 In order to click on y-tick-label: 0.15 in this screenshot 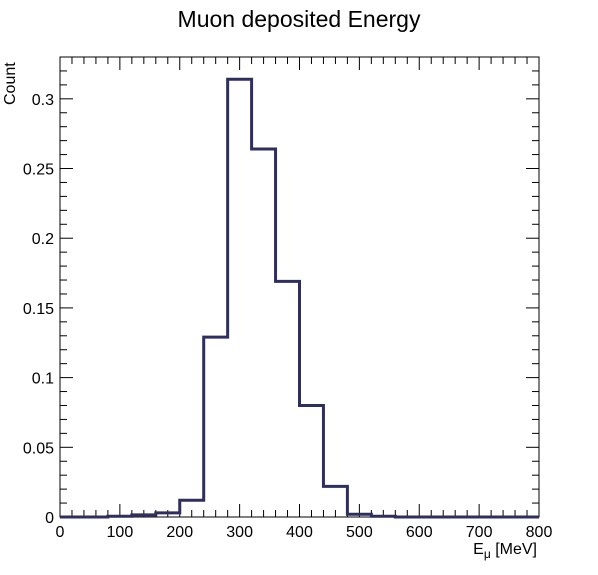, I will do `click(38, 309)`.